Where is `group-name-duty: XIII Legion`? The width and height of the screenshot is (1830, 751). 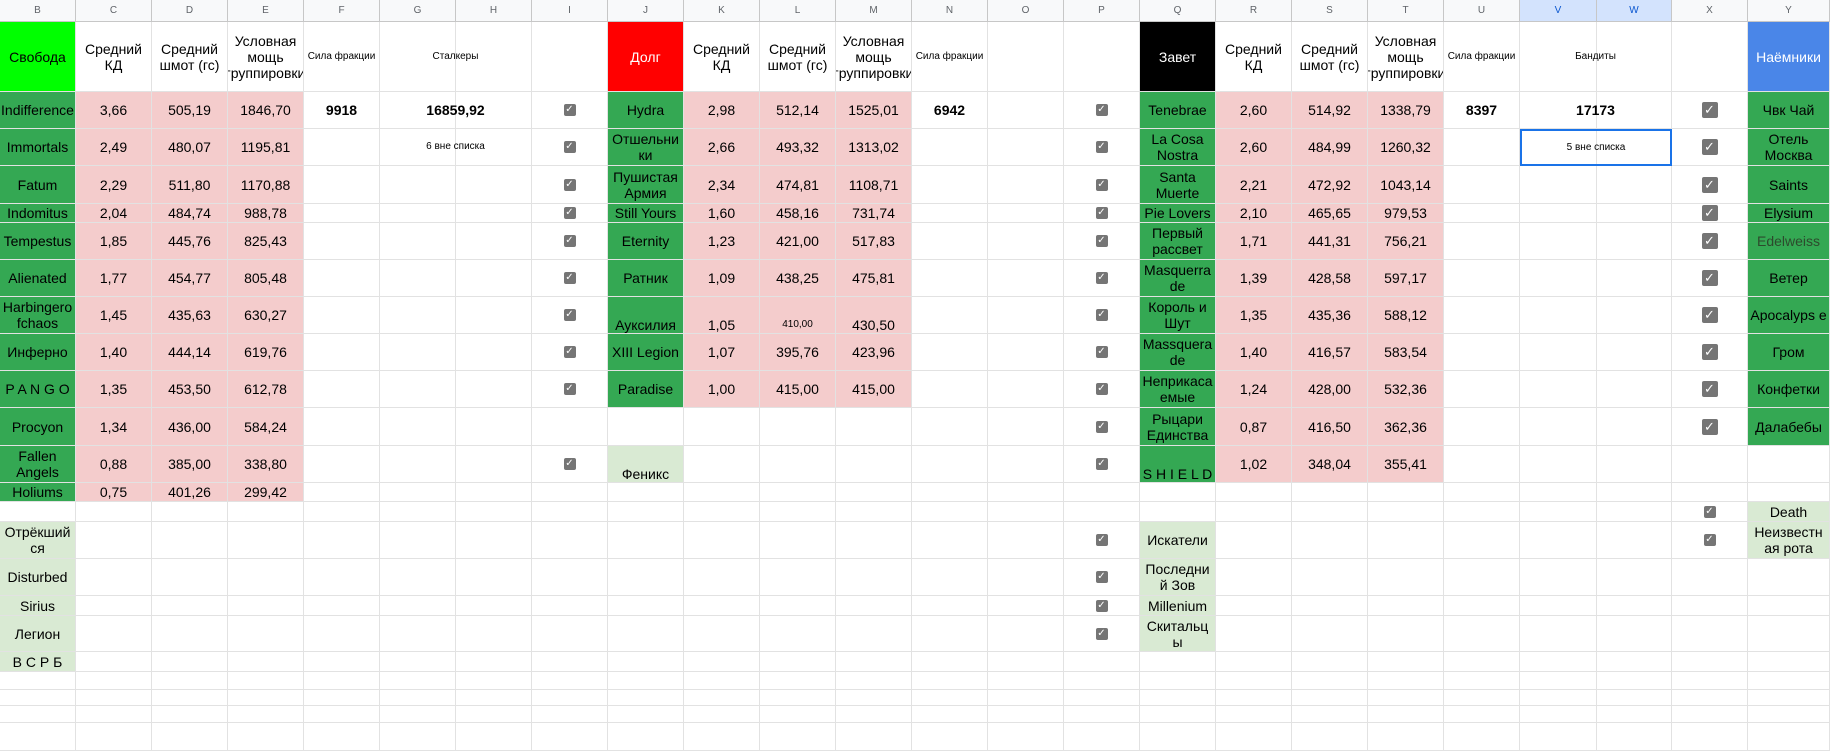
group-name-duty: XIII Legion is located at coordinates (646, 352).